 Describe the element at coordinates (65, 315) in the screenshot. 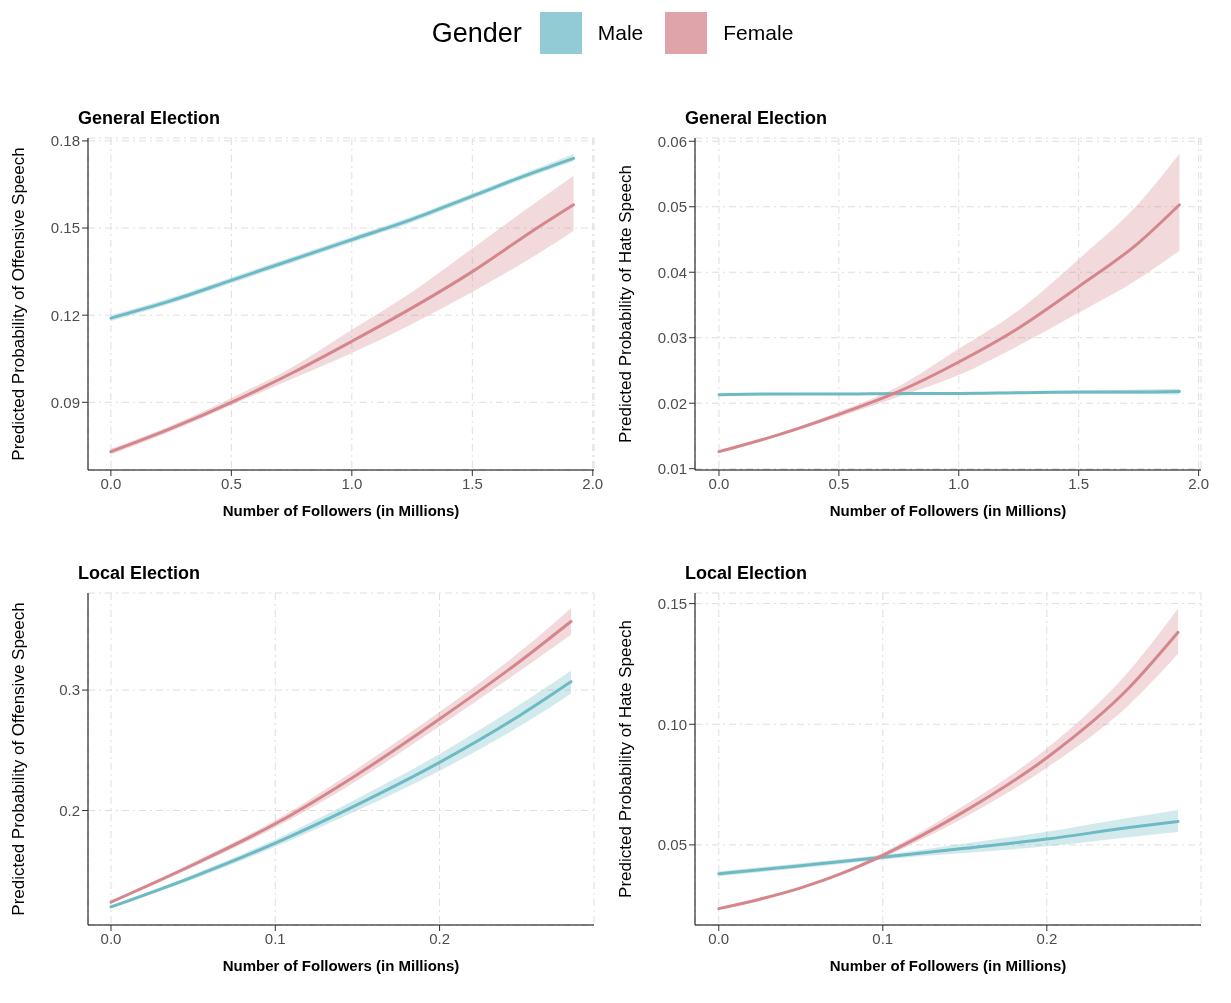

I see `y-tick-label: 0.12` at that location.